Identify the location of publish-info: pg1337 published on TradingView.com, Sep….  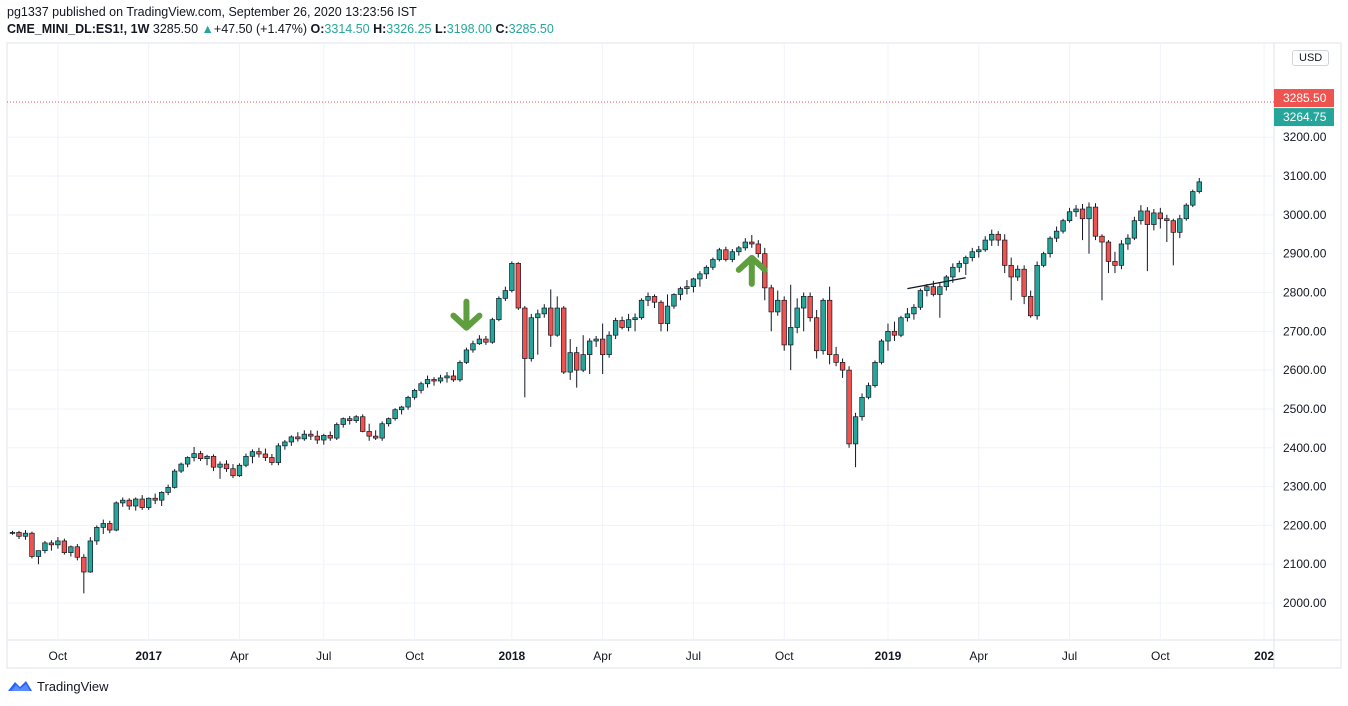
(212, 12).